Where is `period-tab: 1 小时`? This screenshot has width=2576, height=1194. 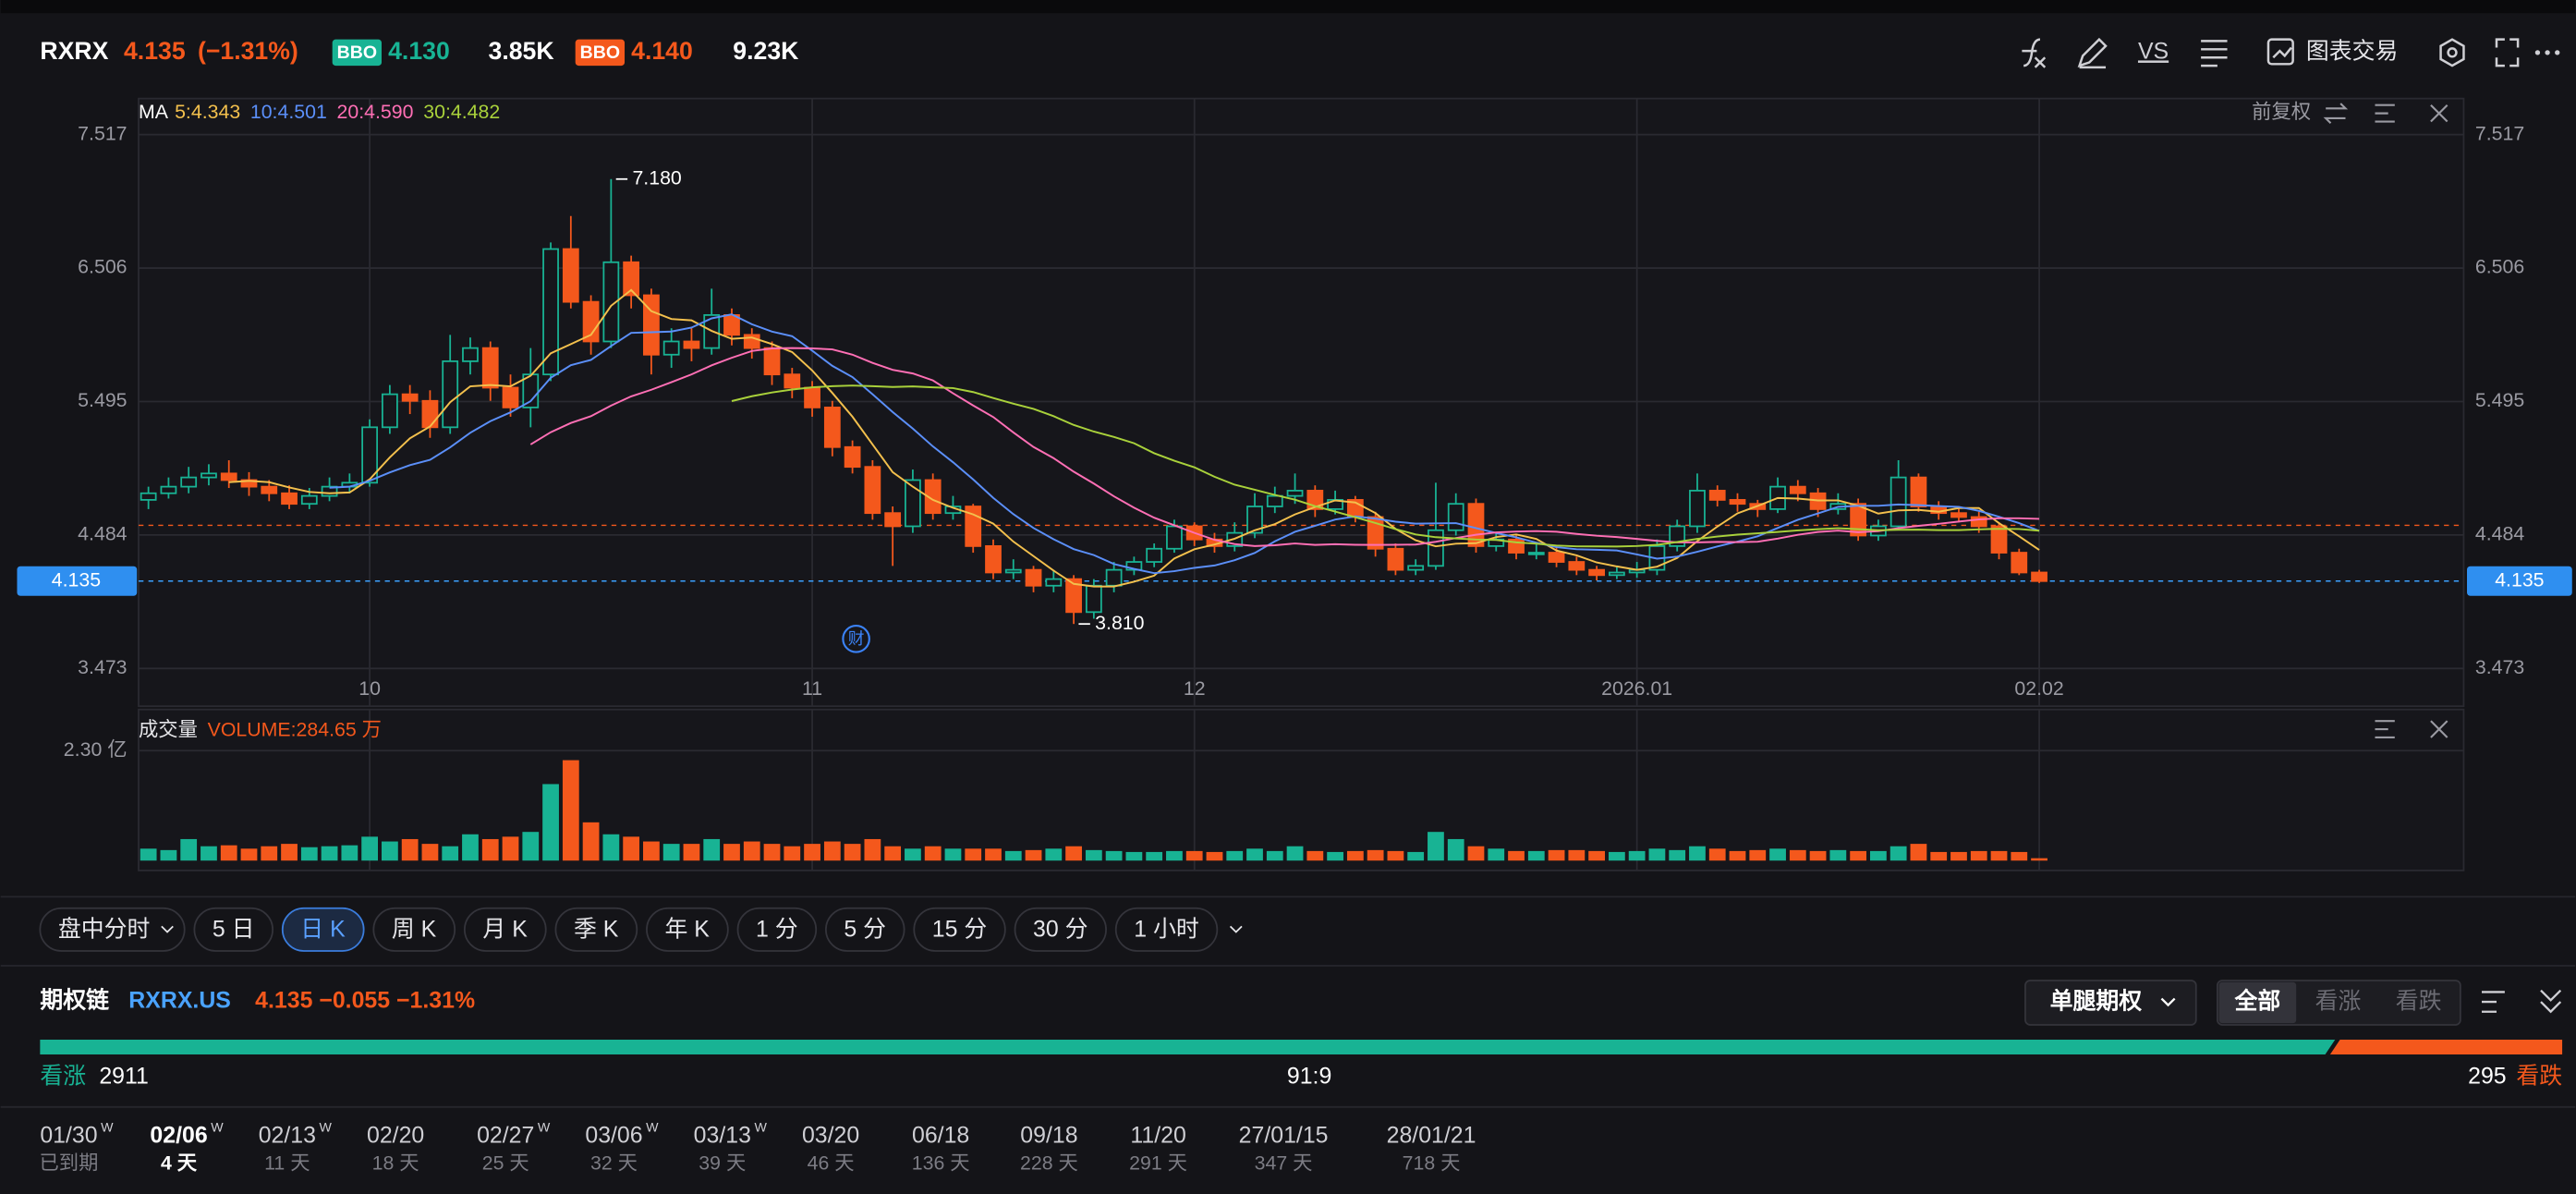 period-tab: 1 小时 is located at coordinates (1166, 929).